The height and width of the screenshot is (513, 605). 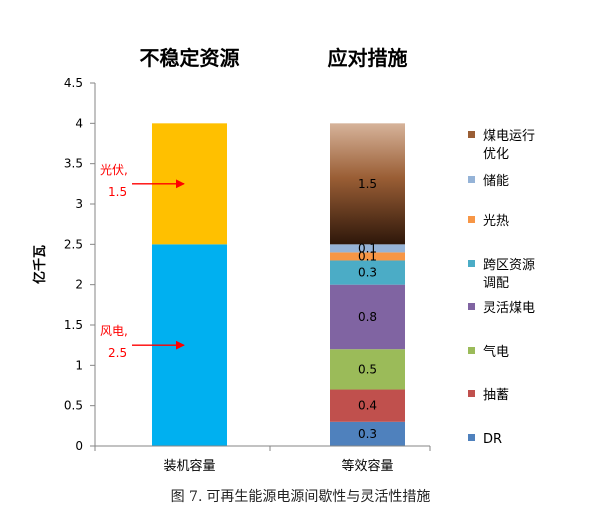 What do you see at coordinates (79, 446) in the screenshot?
I see `y-tick-label: 0` at bounding box center [79, 446].